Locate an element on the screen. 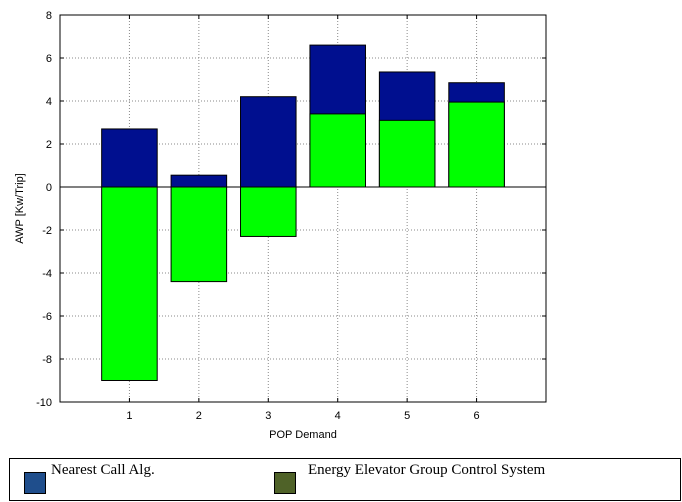  x-tick-label-3: 3 is located at coordinates (268, 416).